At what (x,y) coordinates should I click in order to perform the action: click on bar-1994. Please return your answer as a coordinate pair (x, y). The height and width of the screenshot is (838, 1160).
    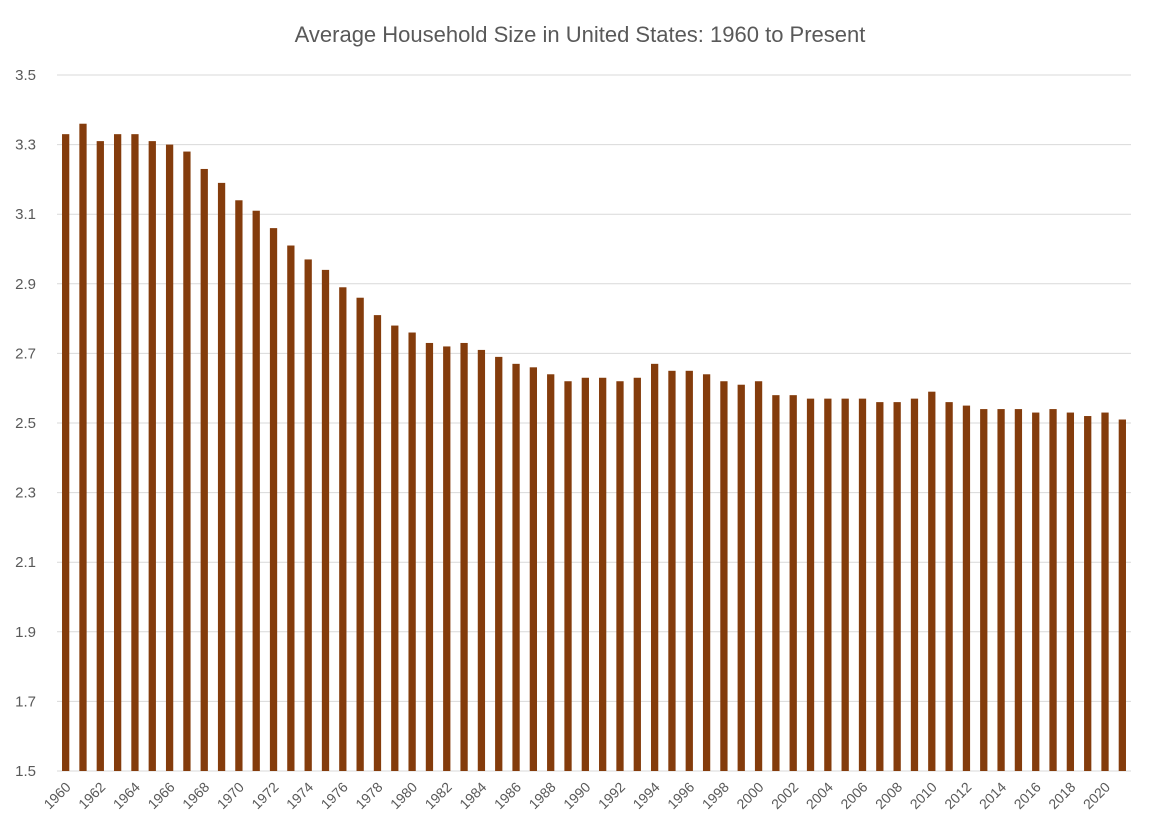
    Looking at the image, I should click on (654, 567).